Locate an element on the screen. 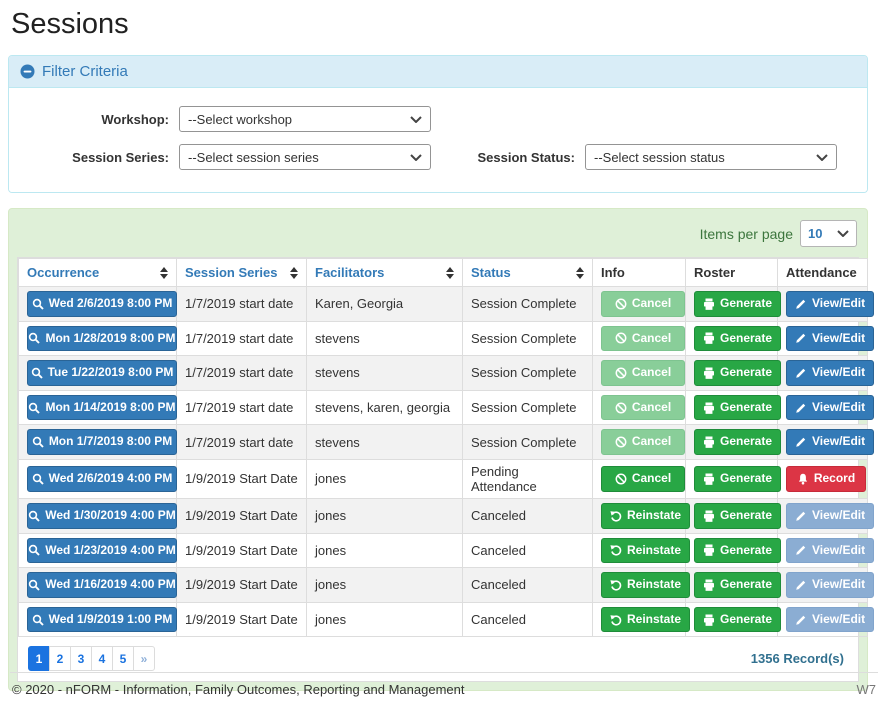 The height and width of the screenshot is (707, 888). session-series-label: Session Series: is located at coordinates (120, 157).